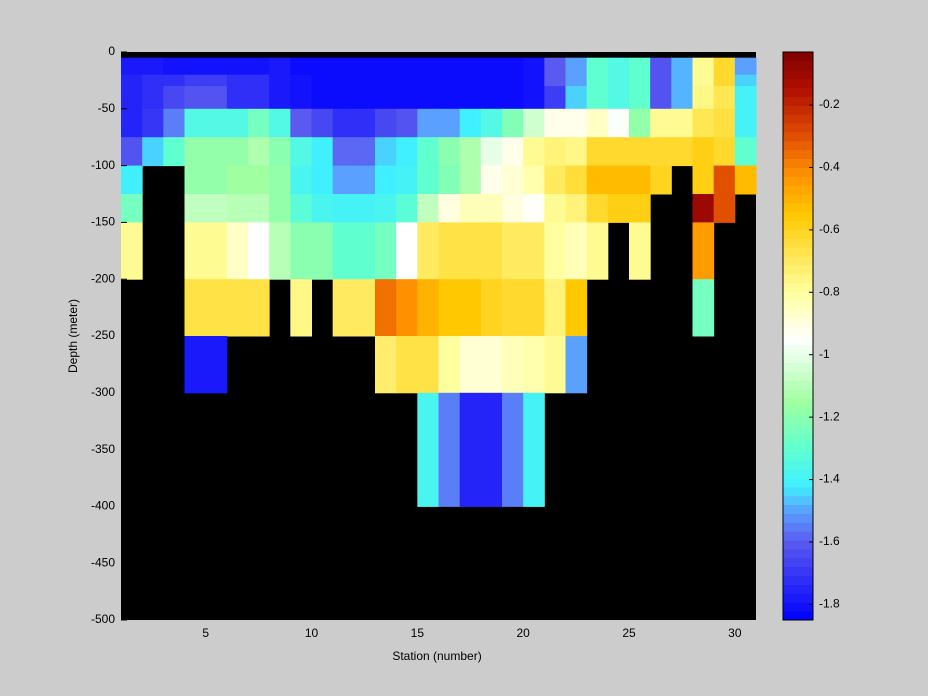 The height and width of the screenshot is (696, 928). I want to click on y-tick-label: -450, so click(103, 562).